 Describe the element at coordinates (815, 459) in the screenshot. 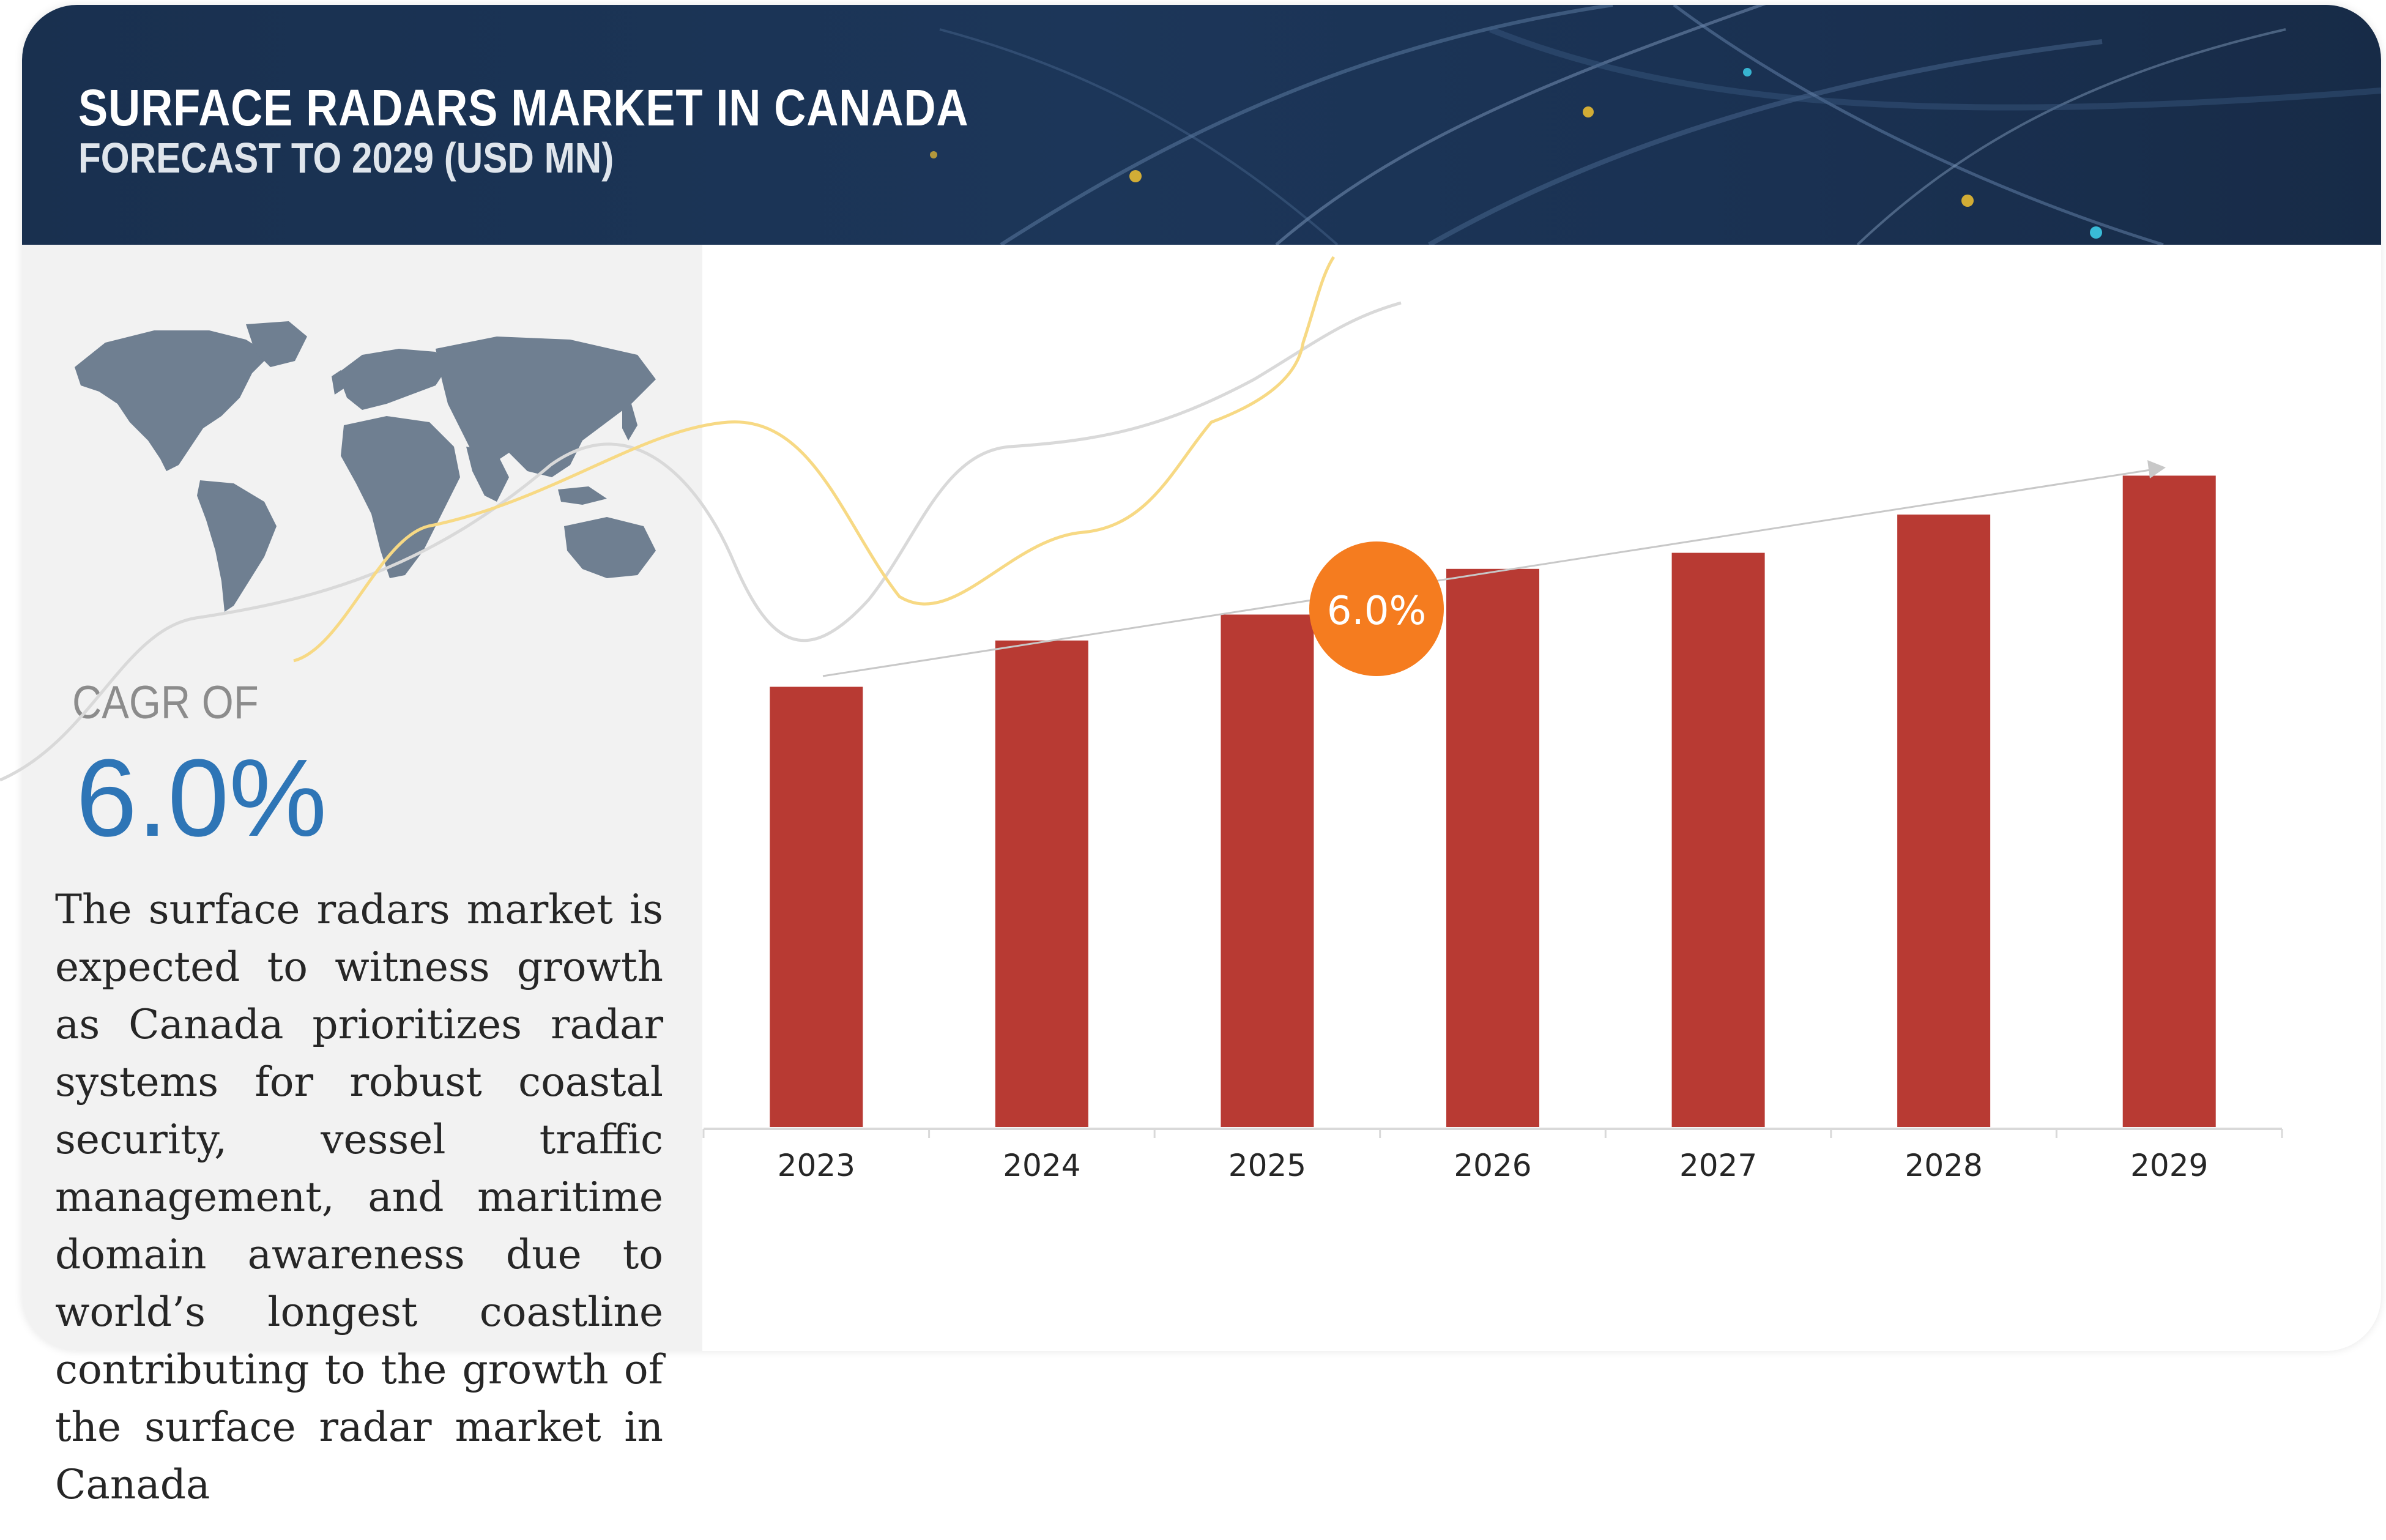

I see `decorative-yellow-swoosh` at that location.